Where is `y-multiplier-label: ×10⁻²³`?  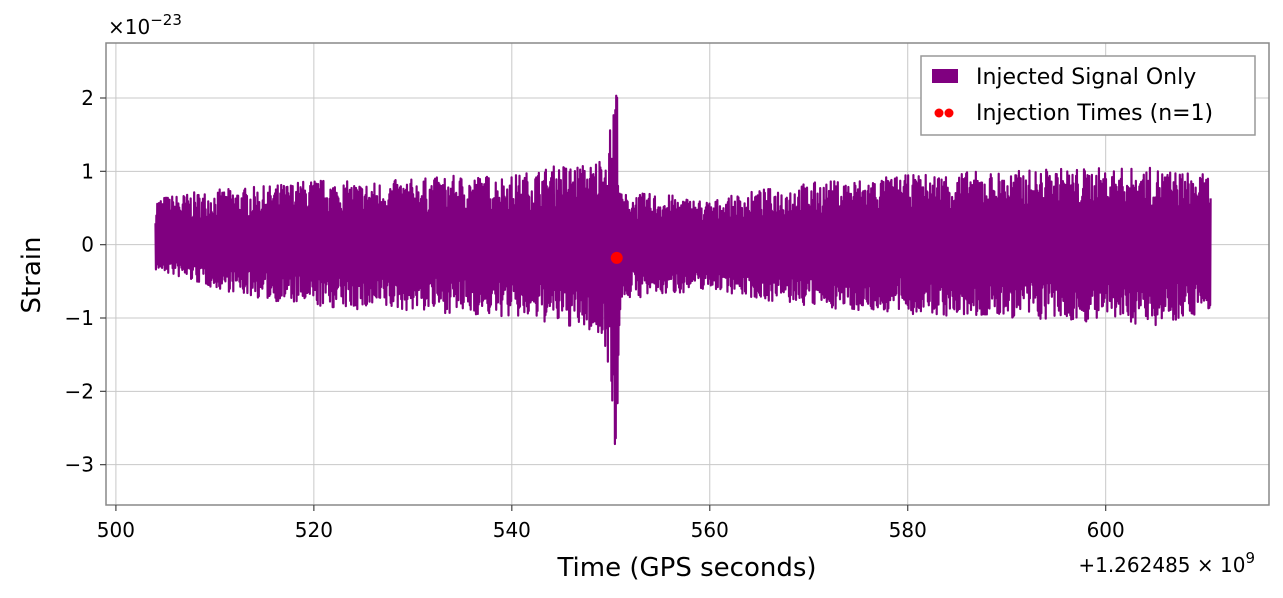
y-multiplier-label: ×10⁻²³ is located at coordinates (145, 25).